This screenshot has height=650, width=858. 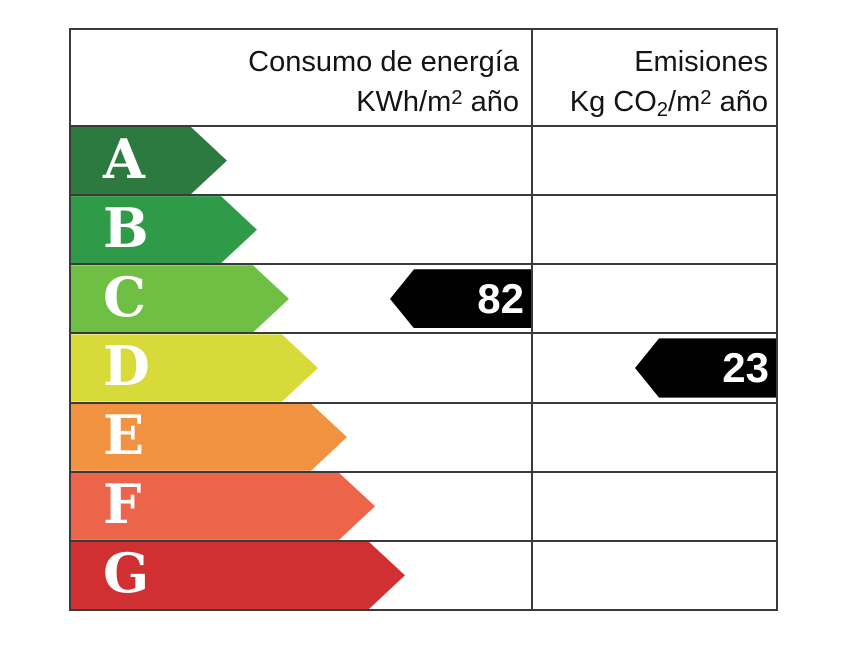 What do you see at coordinates (701, 62) in the screenshot?
I see `emissions-column-title: Emisiones` at bounding box center [701, 62].